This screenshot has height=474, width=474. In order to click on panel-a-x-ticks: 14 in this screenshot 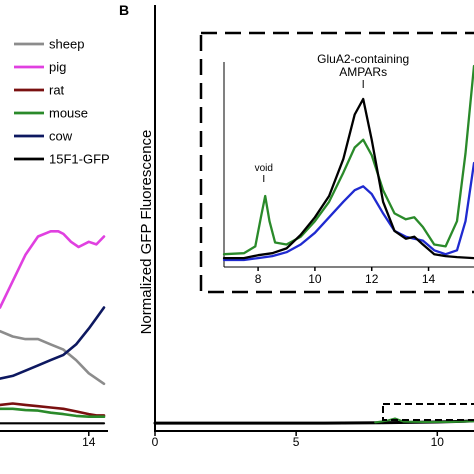, I will do `click(89, 440)`.